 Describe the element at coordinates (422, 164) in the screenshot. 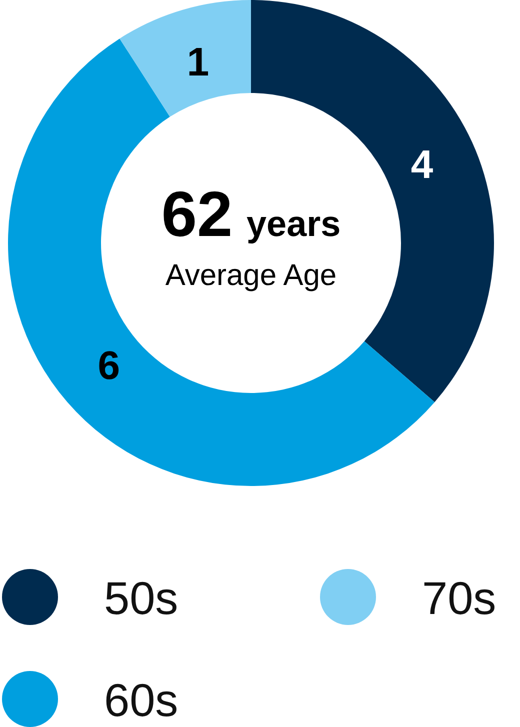

I see `data-label: 4` at that location.